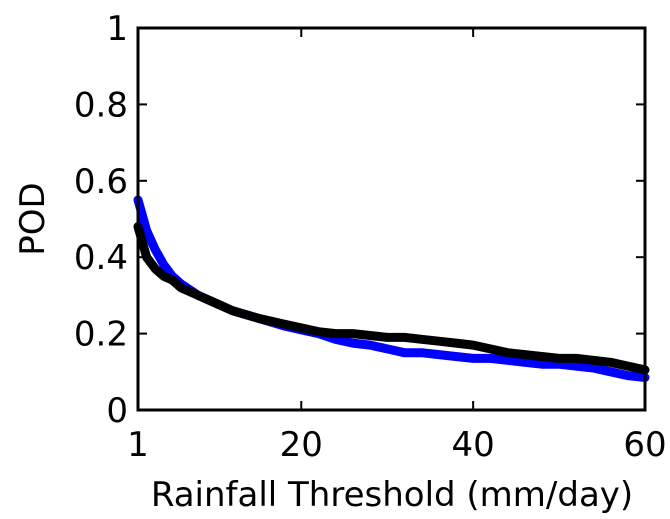 The width and height of the screenshot is (670, 519). Describe the element at coordinates (101, 335) in the screenshot. I see `y-tick-label: 0.2` at that location.